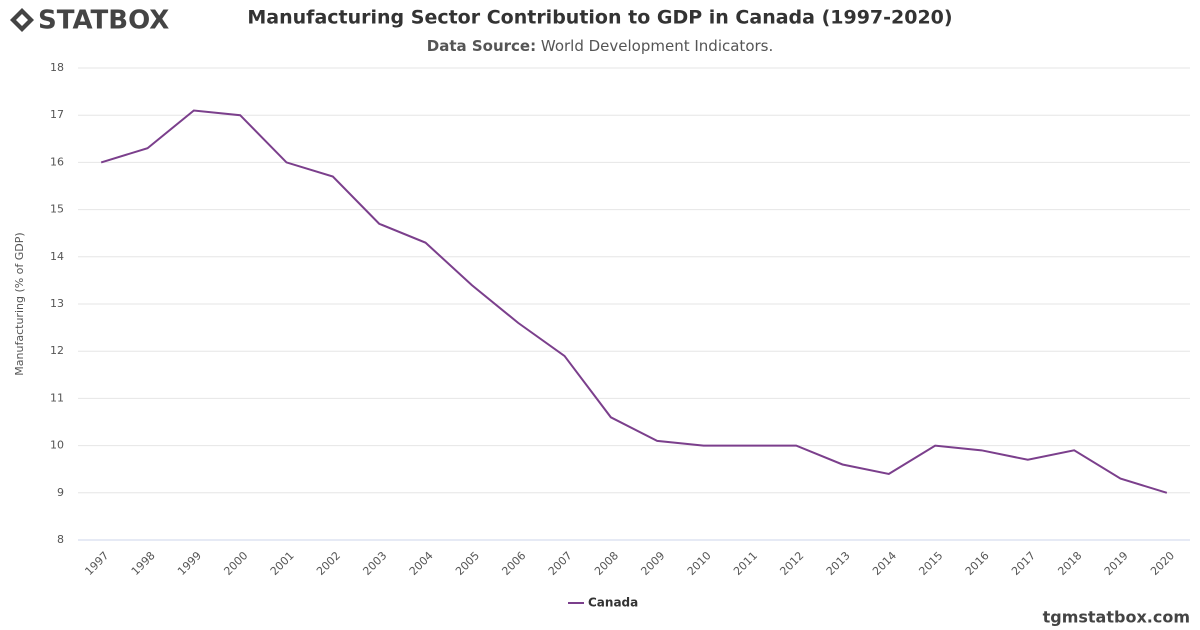 The height and width of the screenshot is (630, 1200). Describe the element at coordinates (560, 563) in the screenshot. I see `x-tick-label: 2007` at that location.